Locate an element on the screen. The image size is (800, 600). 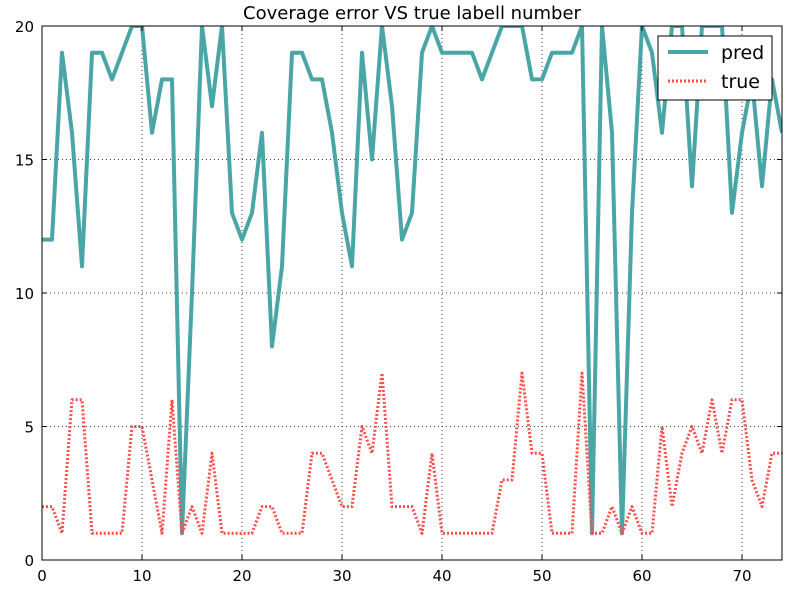
x-tick-label: 70 is located at coordinates (741, 576).